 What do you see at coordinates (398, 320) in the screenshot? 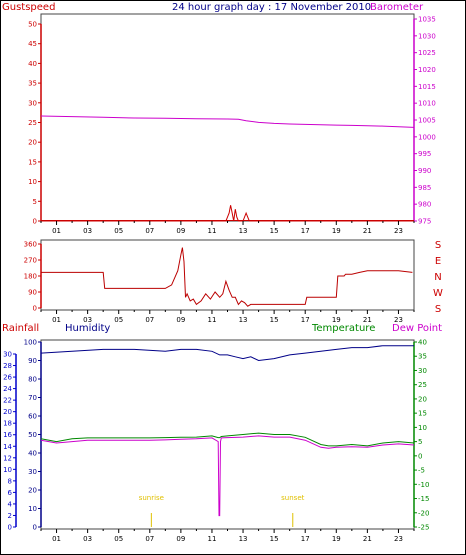
I see `x-tick-label: 23` at bounding box center [398, 320].